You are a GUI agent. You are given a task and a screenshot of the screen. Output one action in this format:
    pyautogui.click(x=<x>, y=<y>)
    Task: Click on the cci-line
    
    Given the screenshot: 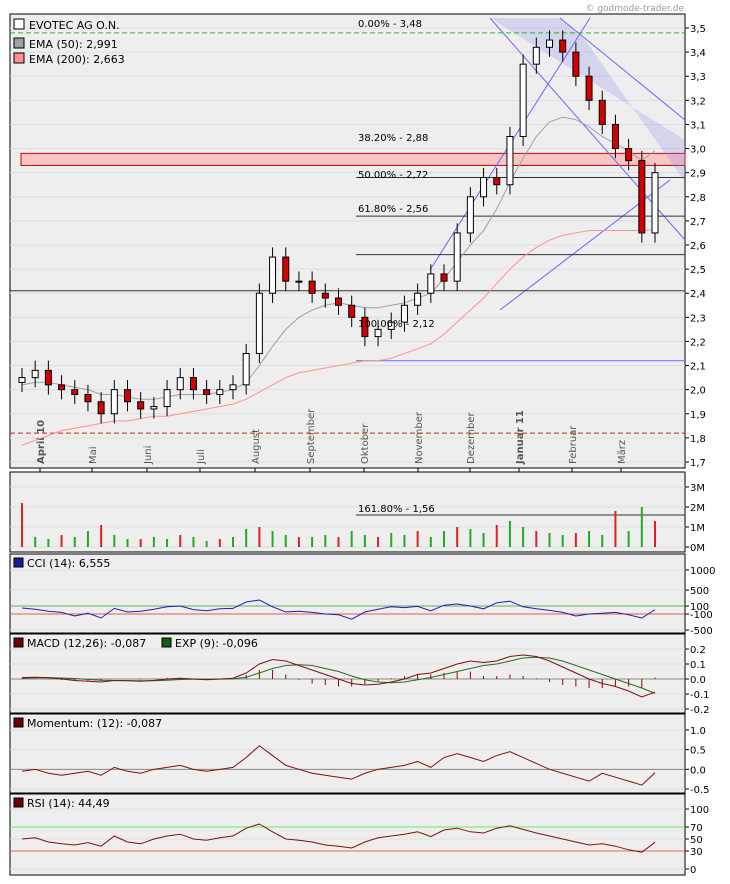 What is the action you would take?
    pyautogui.click(x=338, y=609)
    